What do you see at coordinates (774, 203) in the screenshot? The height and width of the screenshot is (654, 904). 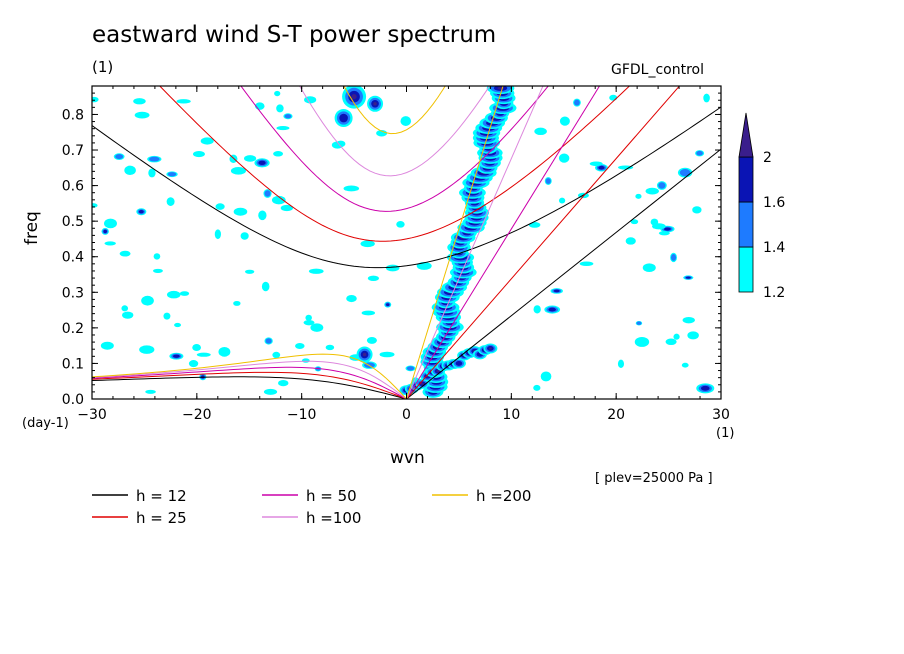 I see `colorbar-label: 1.6` at bounding box center [774, 203].